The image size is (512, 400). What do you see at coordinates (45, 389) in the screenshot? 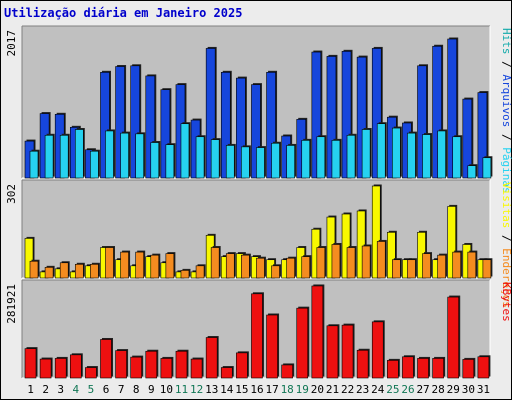
I see `x-tick-label-day-2: 2` at bounding box center [45, 389].